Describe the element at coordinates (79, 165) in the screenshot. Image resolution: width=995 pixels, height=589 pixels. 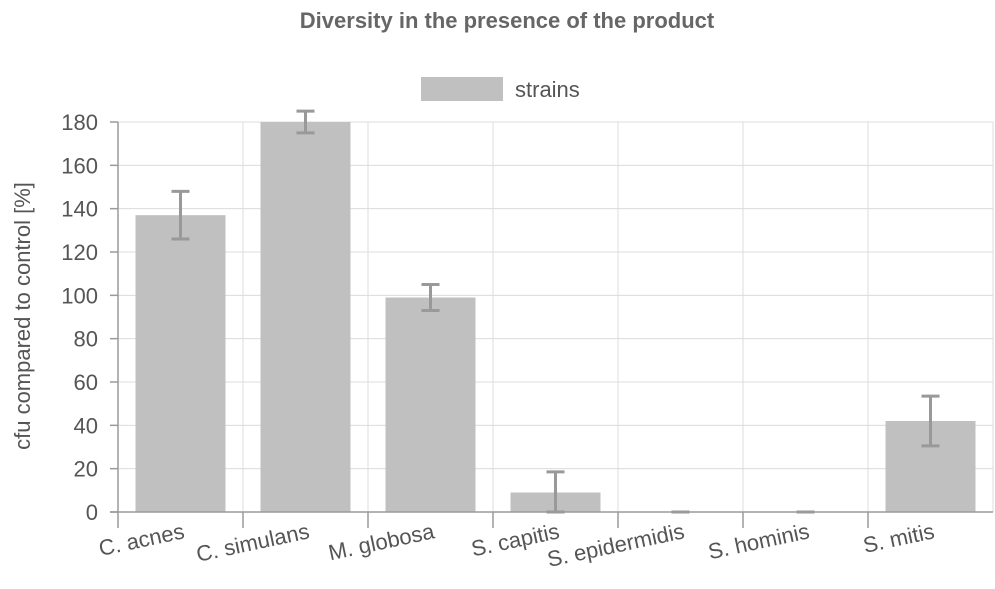
I see `y-tick-label-160: 160` at that location.